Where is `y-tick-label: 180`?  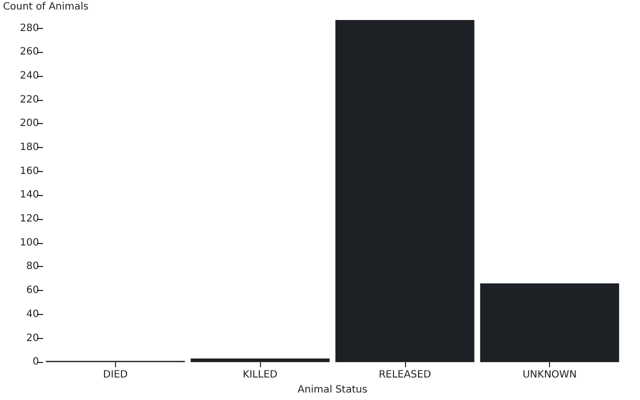 y-tick-label: 180 is located at coordinates (29, 148).